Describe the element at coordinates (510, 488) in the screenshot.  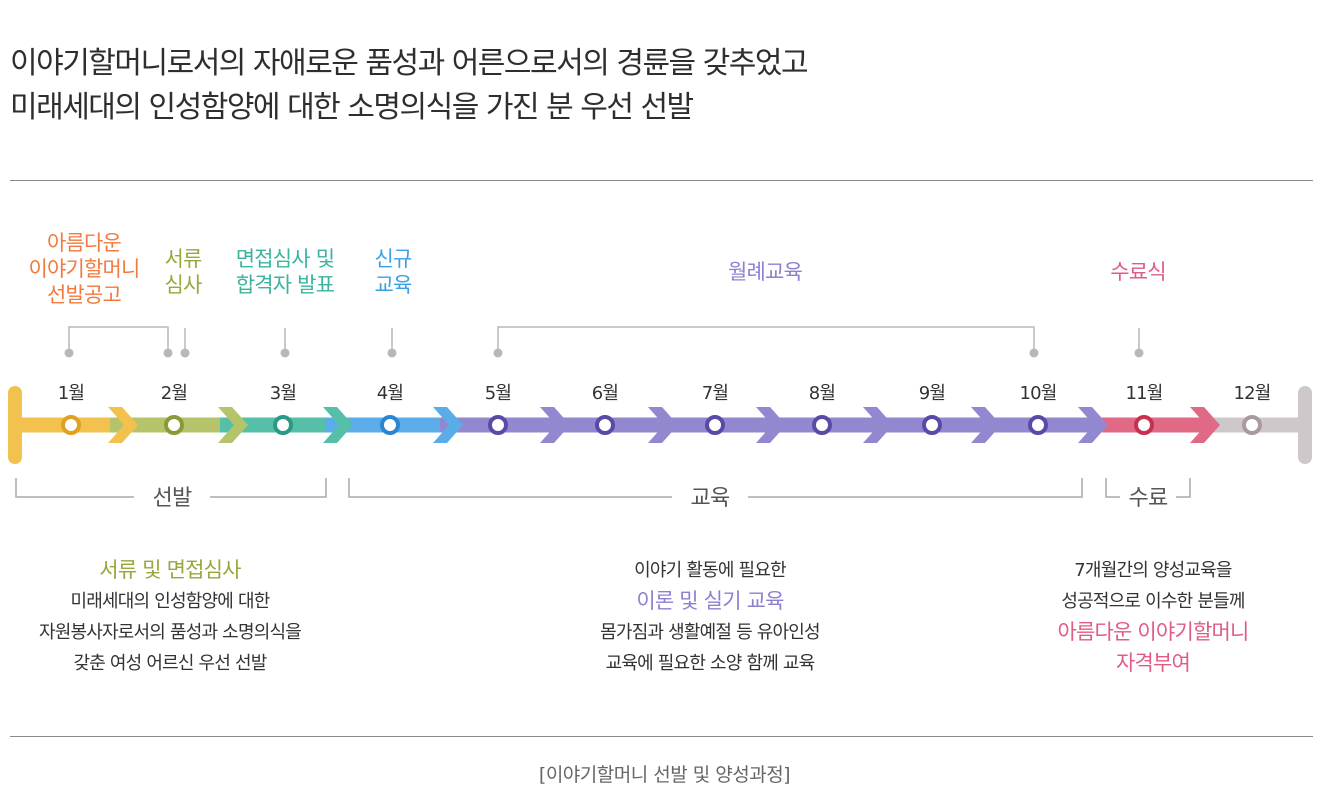
I see `phase-education-bracket-left` at that location.